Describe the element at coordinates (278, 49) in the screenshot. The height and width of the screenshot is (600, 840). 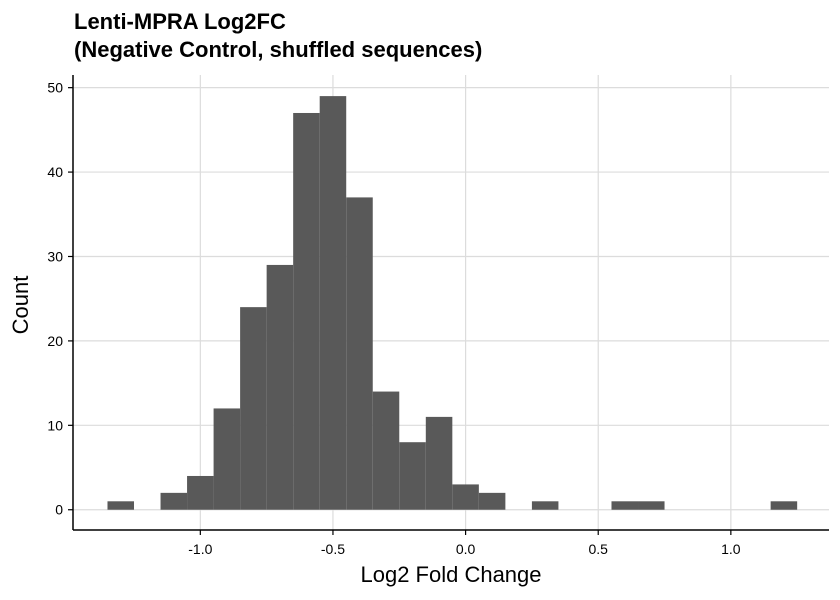
I see `chart-subtitle: (Negative Control, shuffled sequences)` at that location.